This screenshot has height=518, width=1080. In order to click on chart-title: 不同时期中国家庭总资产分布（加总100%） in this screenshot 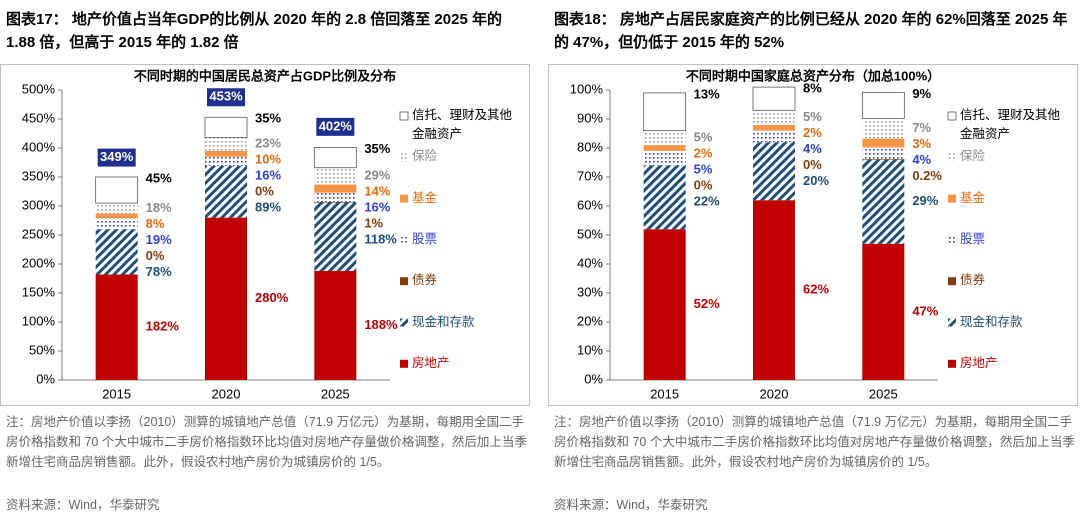, I will do `click(813, 75)`.